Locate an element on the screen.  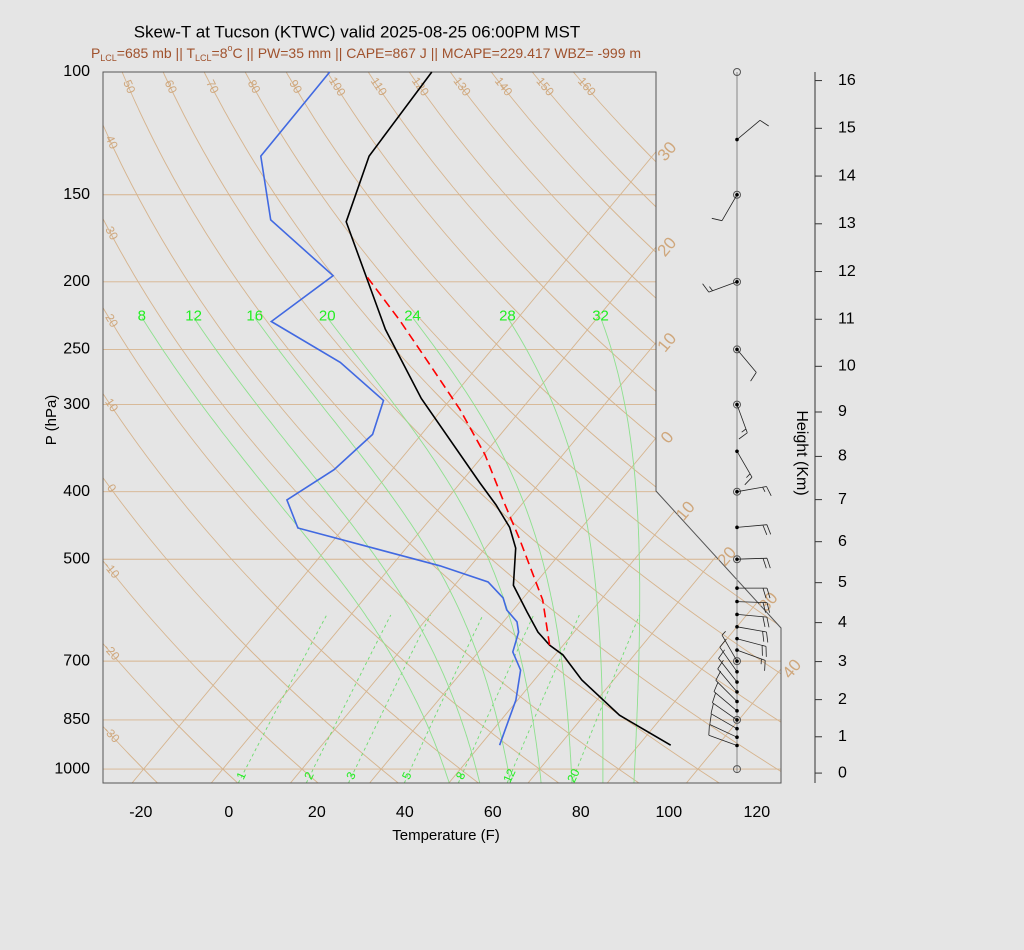
x-tick-label: 40 is located at coordinates (405, 812).